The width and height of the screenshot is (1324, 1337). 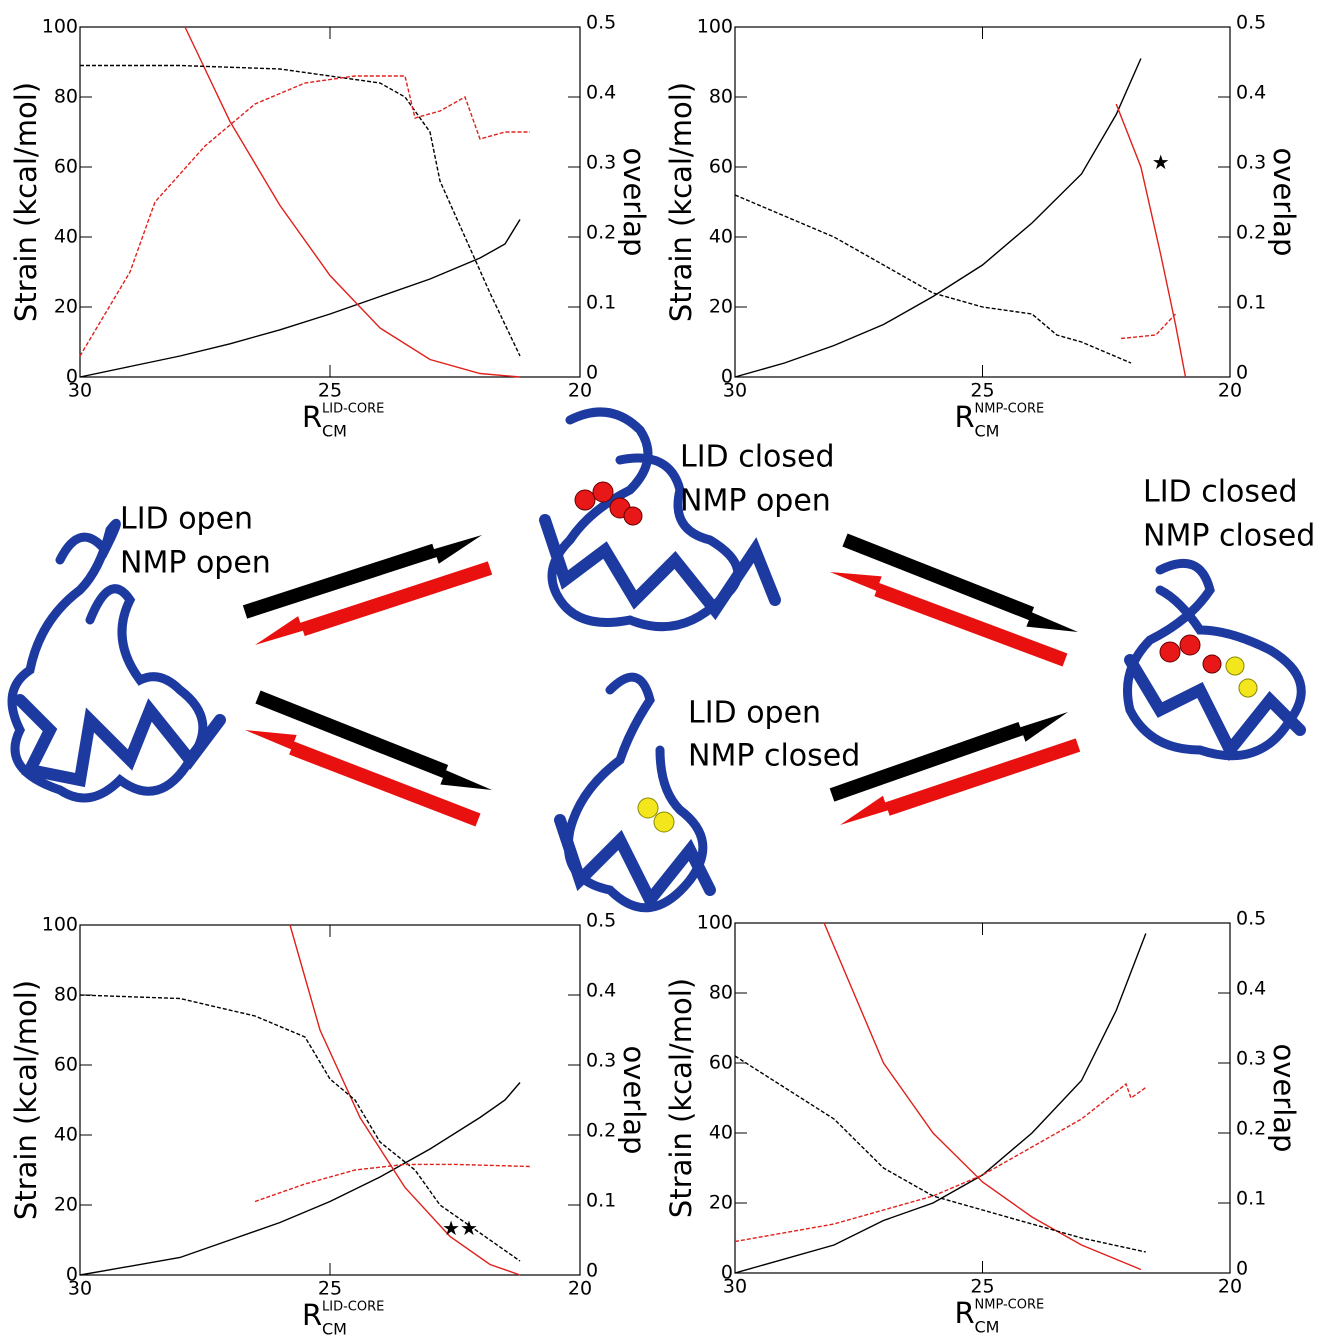 I want to click on protein-open-open-core, so click(x=120, y=741).